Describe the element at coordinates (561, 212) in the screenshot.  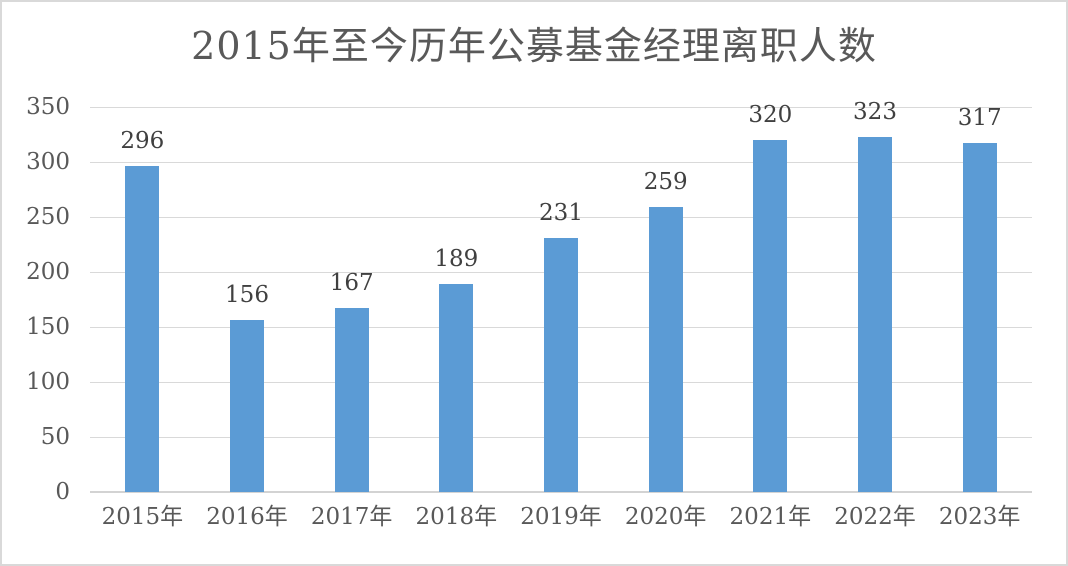
I see `bar-value-label: 231` at that location.